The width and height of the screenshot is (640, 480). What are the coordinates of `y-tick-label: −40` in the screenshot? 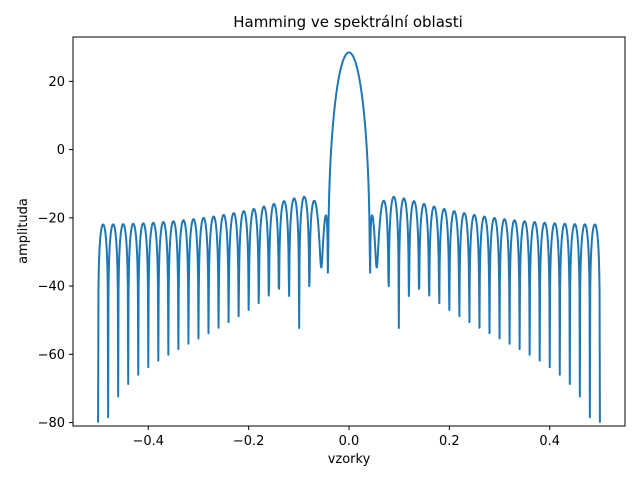 It's located at (51, 287).